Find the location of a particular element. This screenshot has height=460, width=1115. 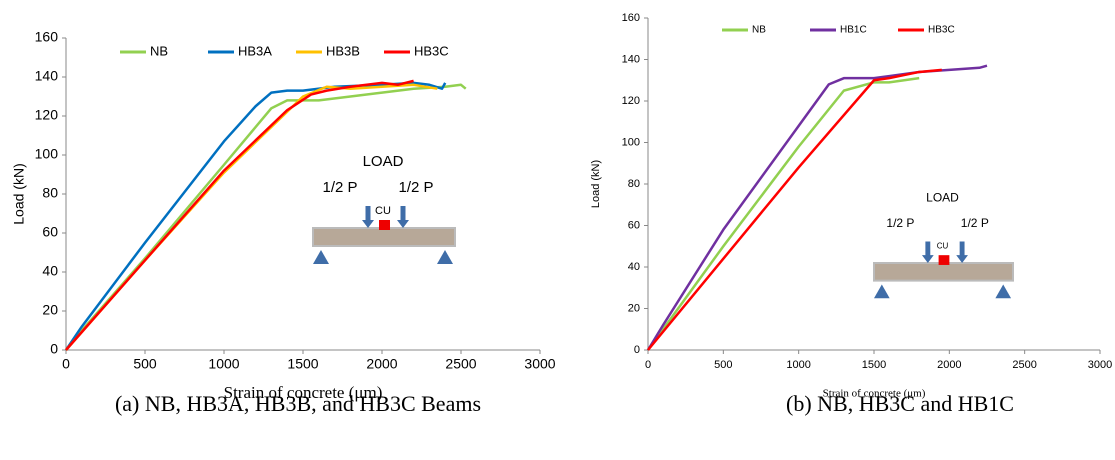

series-line is located at coordinates (783, 213).